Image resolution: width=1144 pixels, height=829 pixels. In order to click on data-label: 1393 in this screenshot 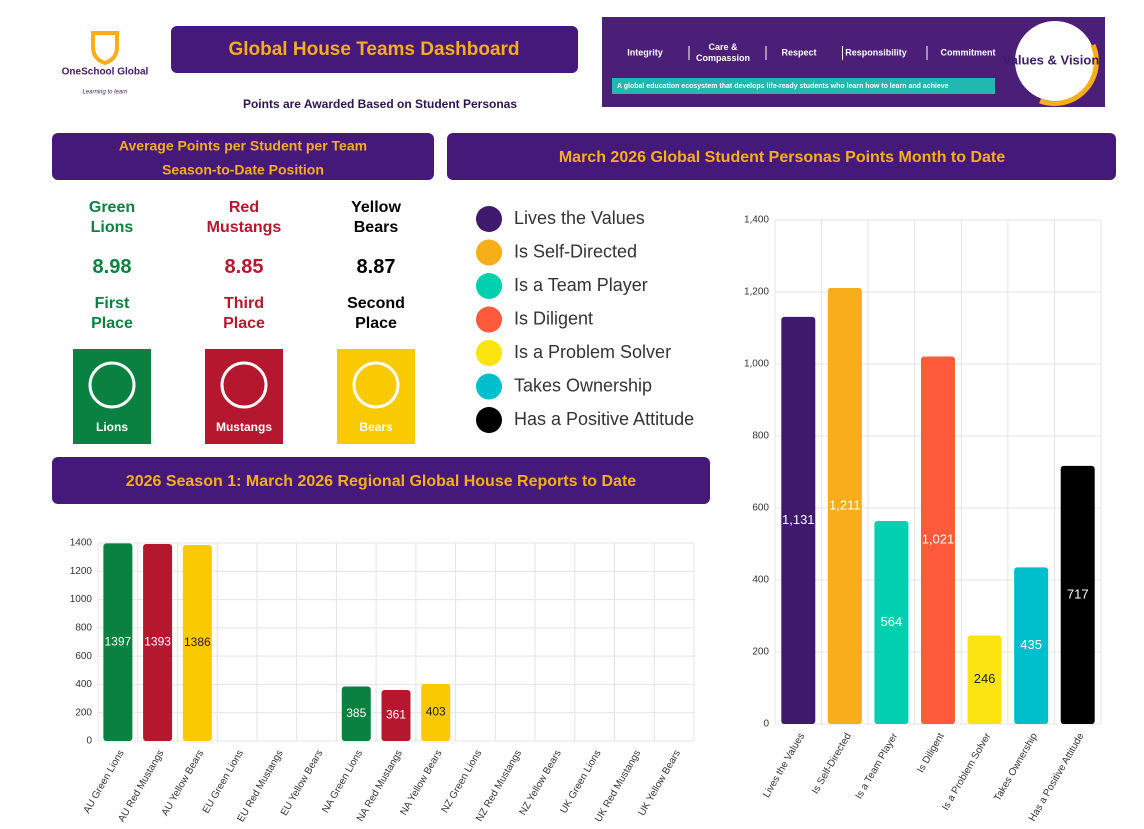, I will do `click(157, 642)`.